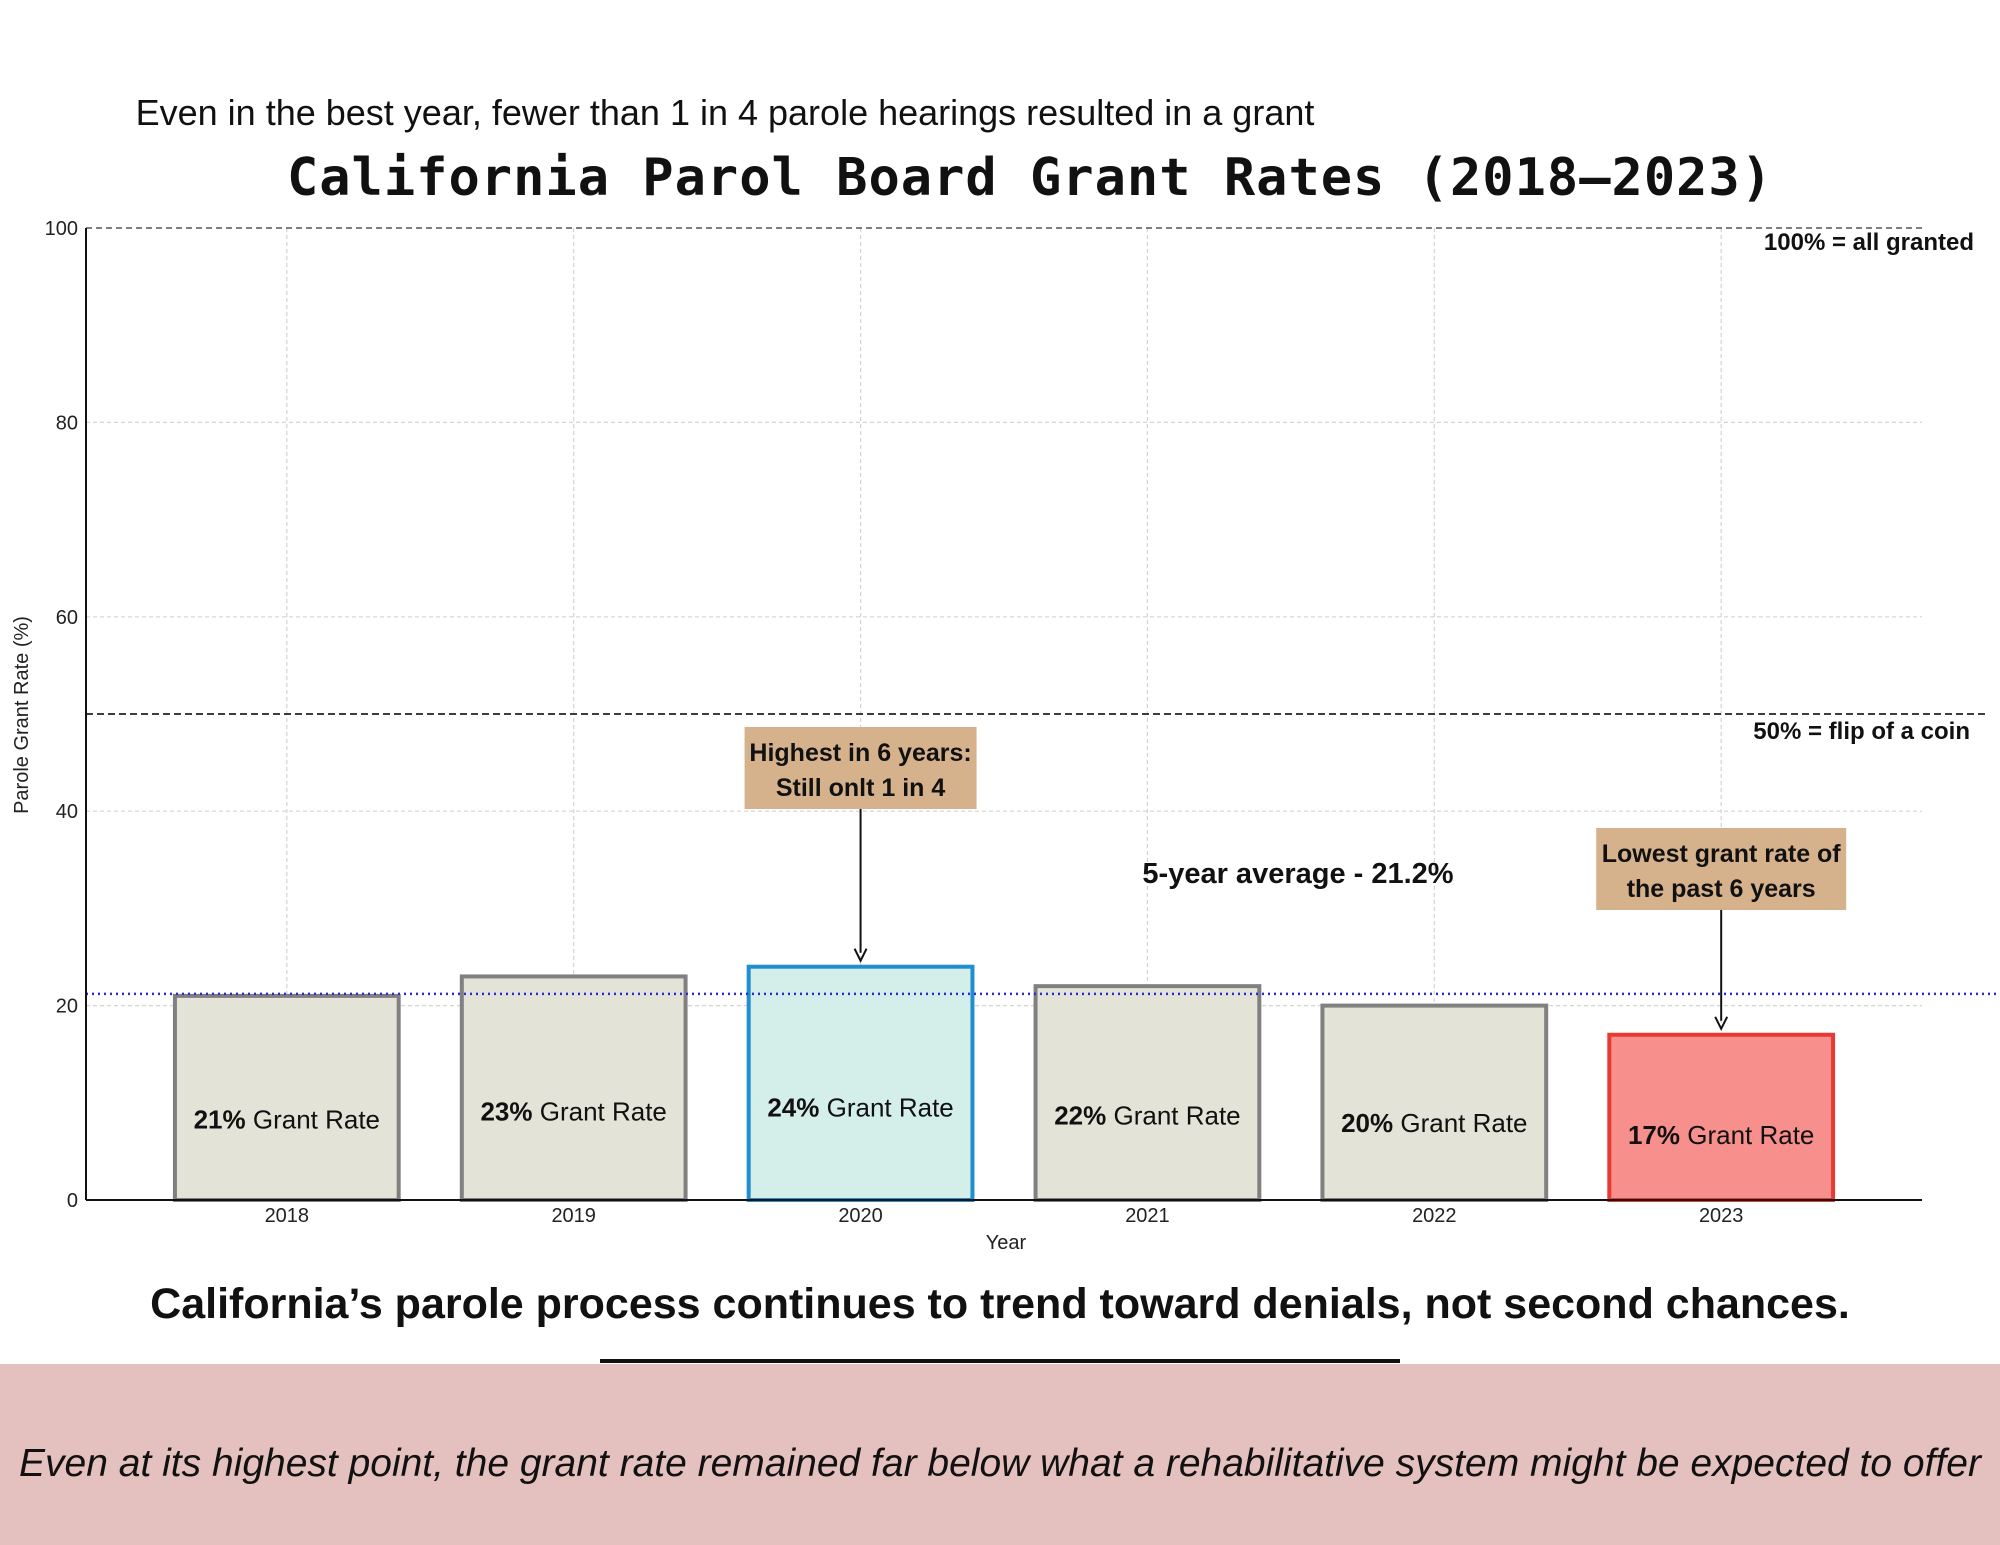 Image resolution: width=2000 pixels, height=1545 pixels. I want to click on bar-2021, so click(1147, 1093).